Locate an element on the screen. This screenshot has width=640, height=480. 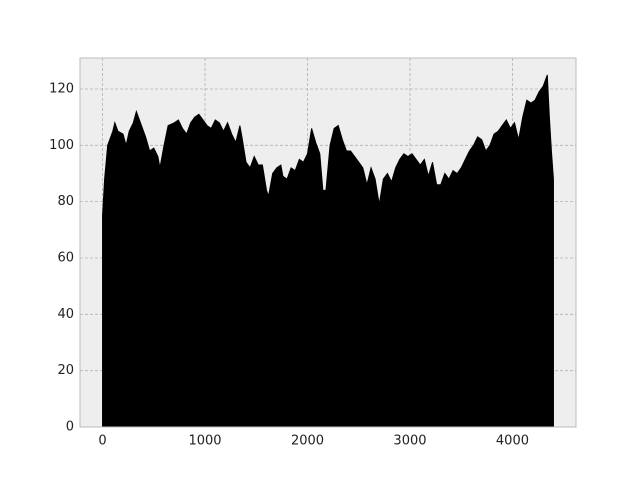
x-tick-label: 2000 is located at coordinates (307, 441).